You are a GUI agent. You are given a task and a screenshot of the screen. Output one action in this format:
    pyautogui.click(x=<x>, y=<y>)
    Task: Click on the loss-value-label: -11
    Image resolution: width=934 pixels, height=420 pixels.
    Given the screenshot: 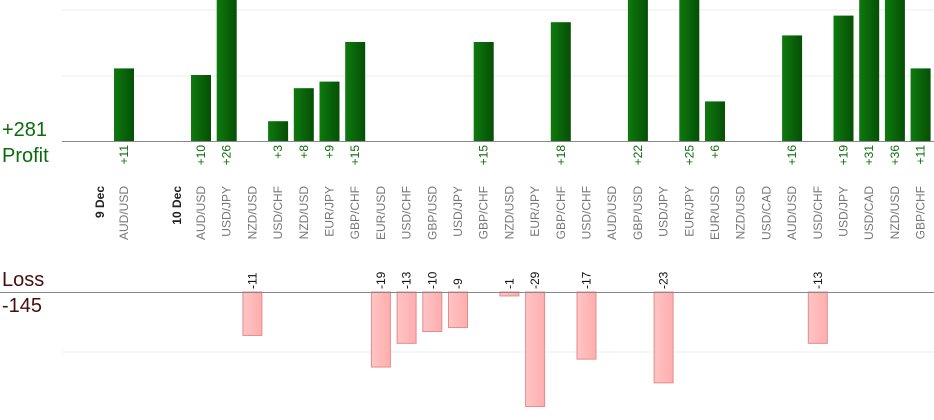 What is the action you would take?
    pyautogui.click(x=252, y=280)
    